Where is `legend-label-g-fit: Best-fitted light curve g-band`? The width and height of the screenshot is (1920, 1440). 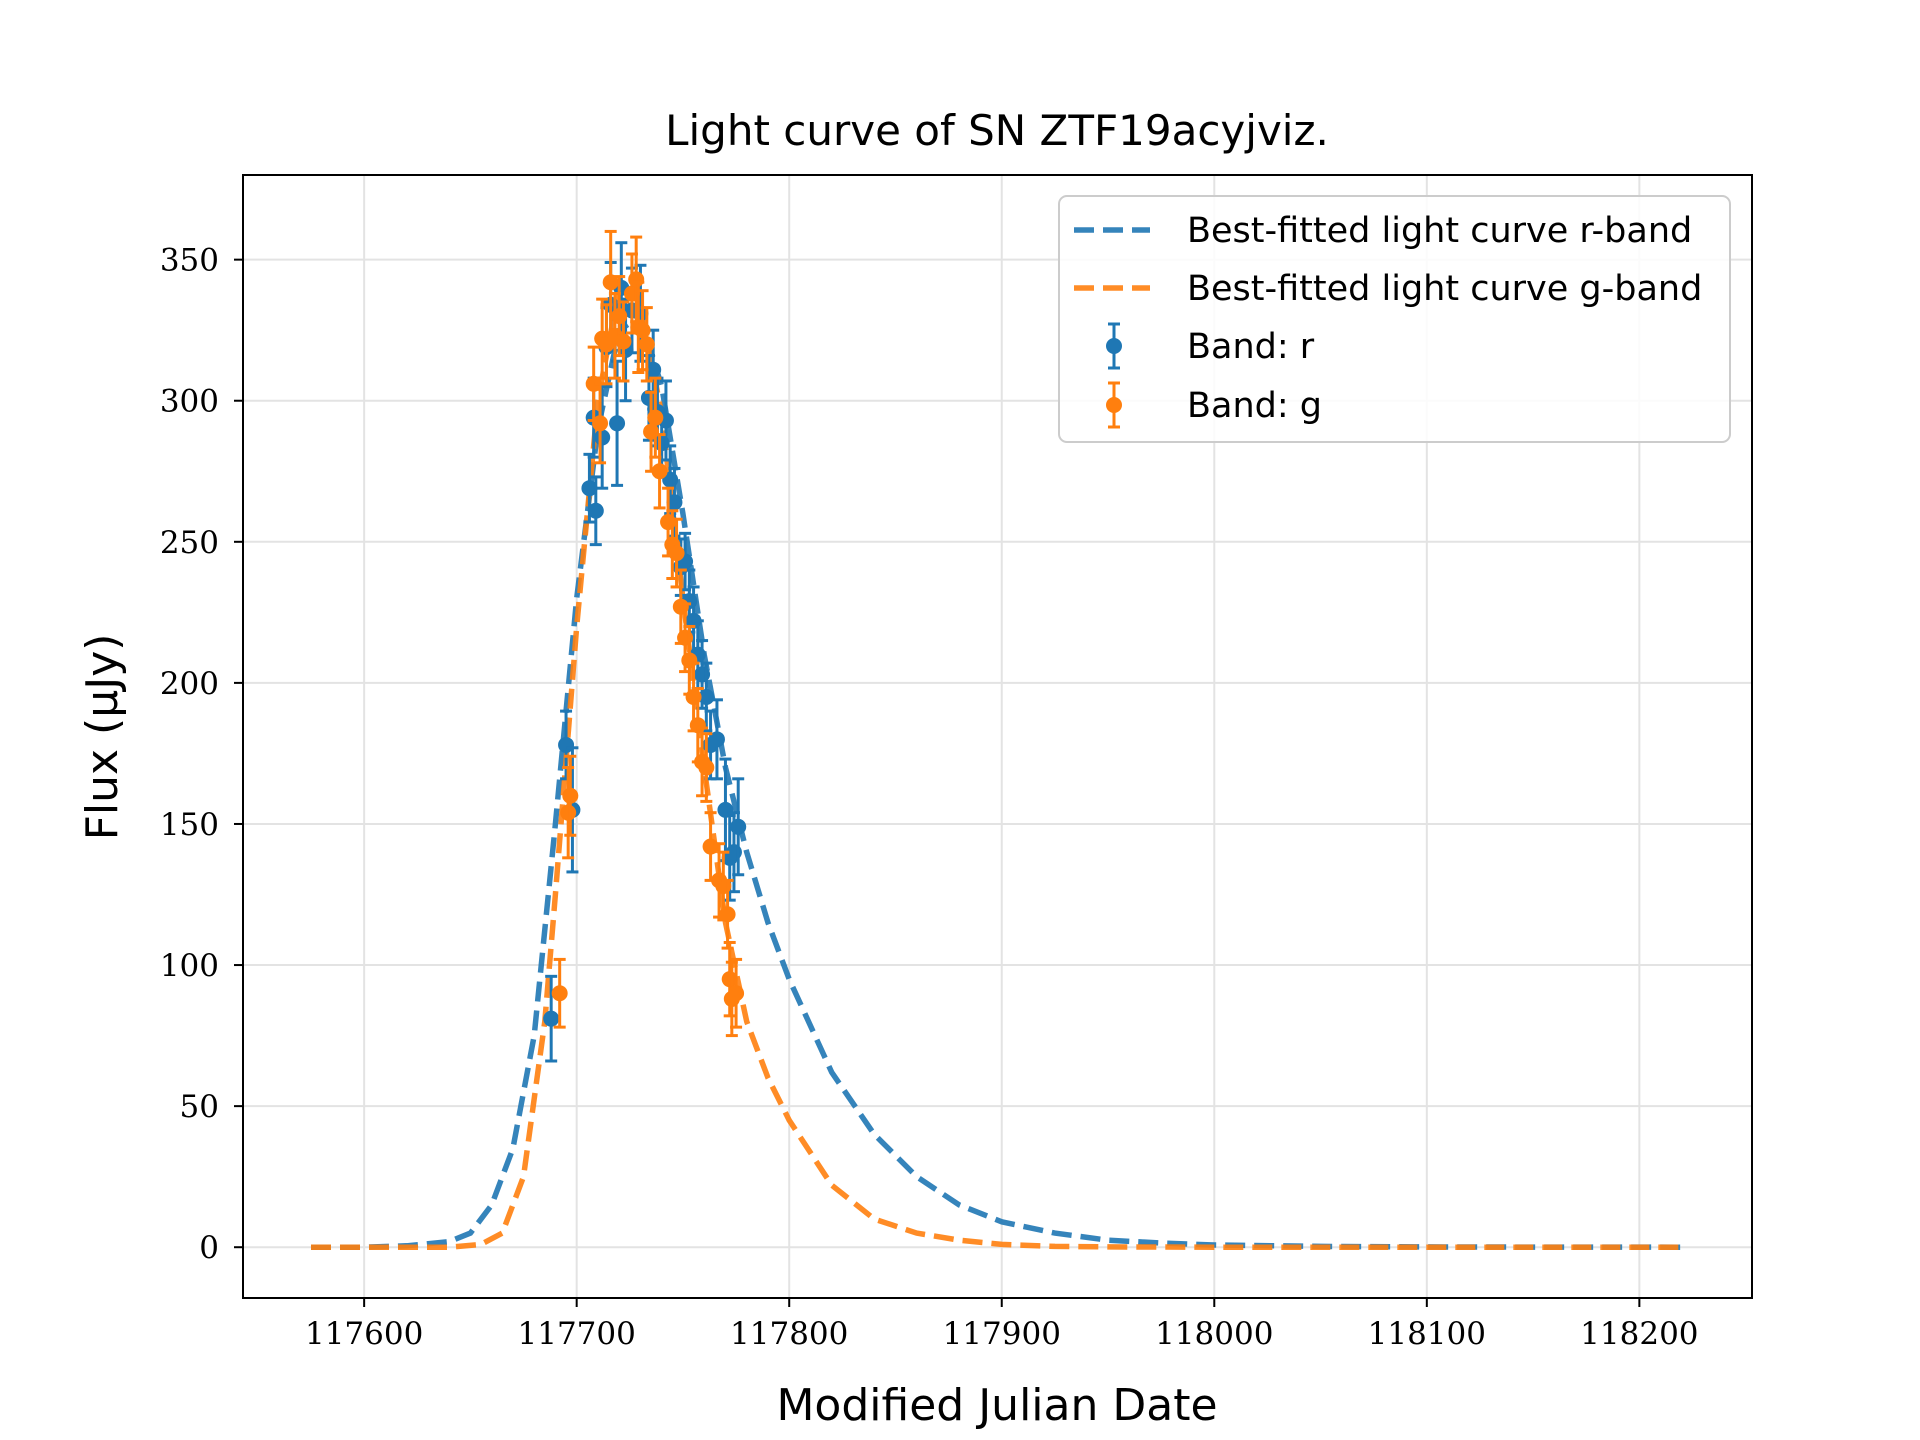
legend-label-g-fit: Best-fitted light curve g-band is located at coordinates (1444, 289).